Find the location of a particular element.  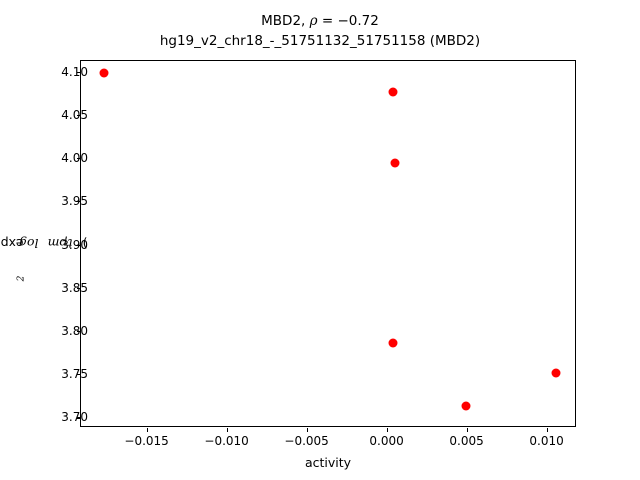

y-axis-label-suffix: ) is located at coordinates (84, 243).